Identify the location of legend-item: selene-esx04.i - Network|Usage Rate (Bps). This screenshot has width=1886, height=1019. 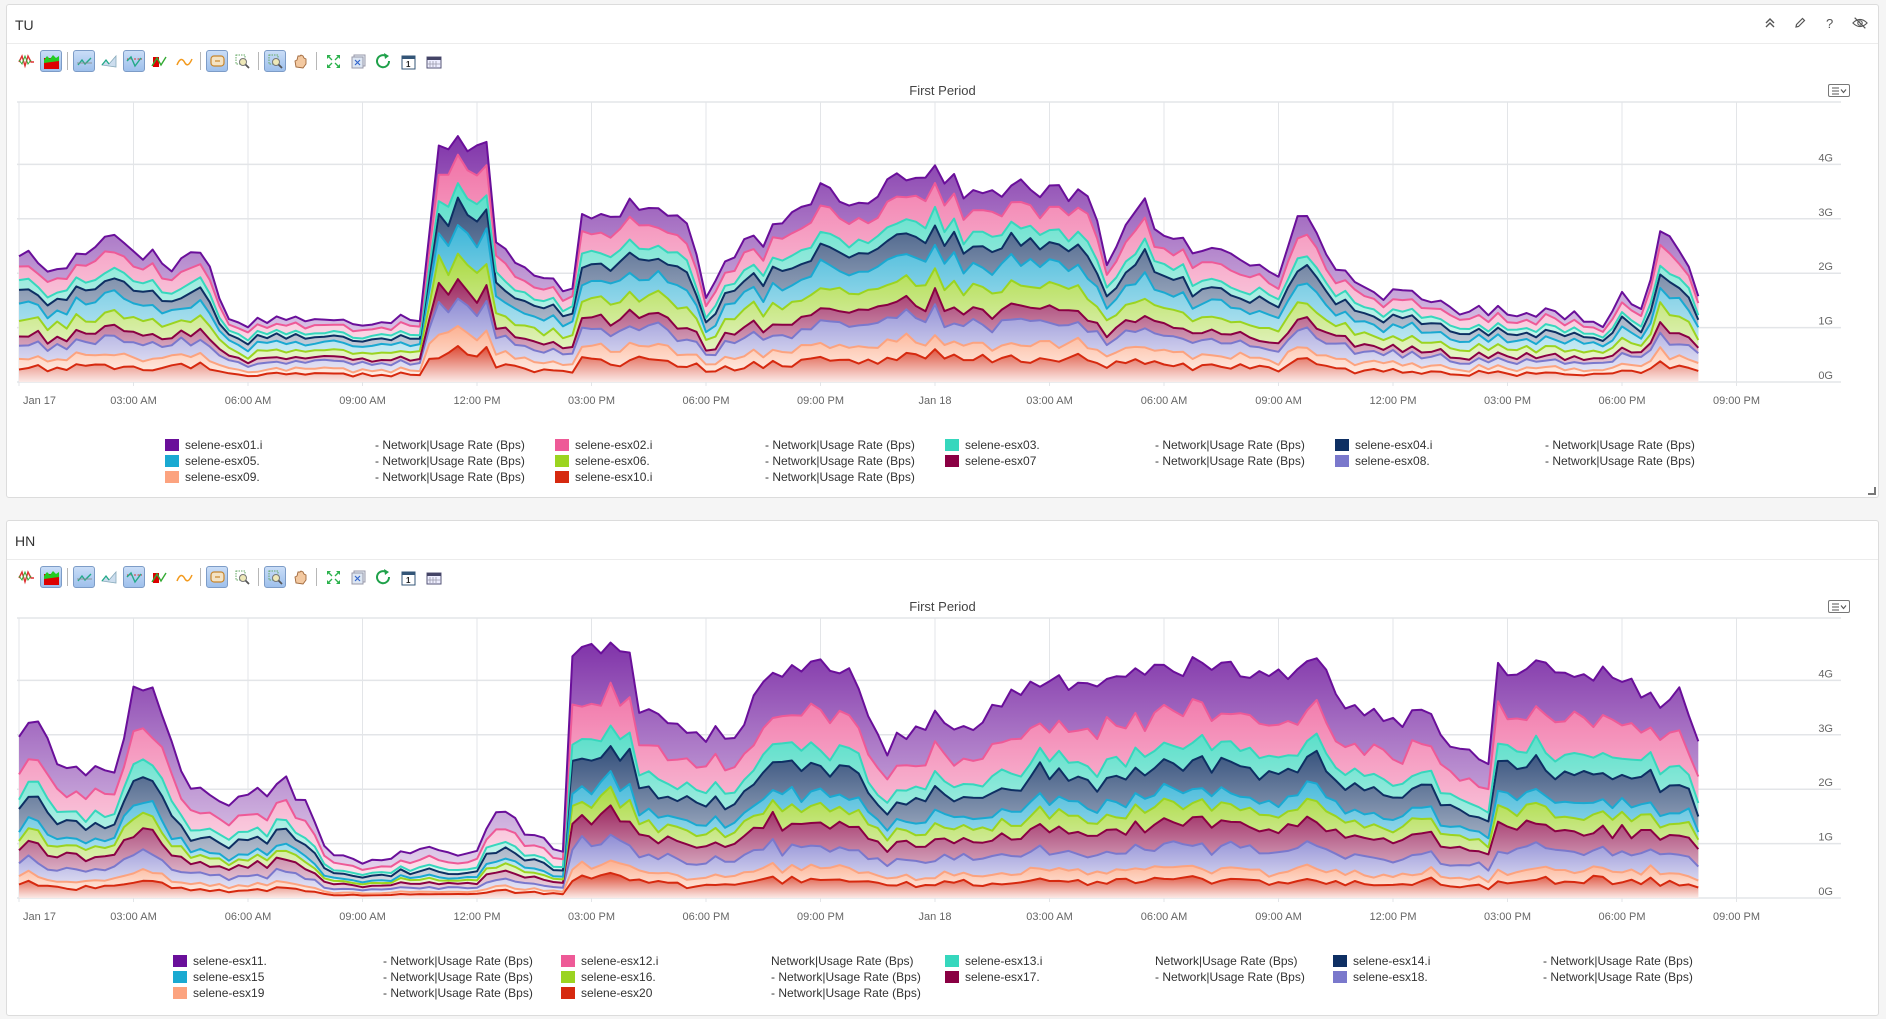
(1515, 445).